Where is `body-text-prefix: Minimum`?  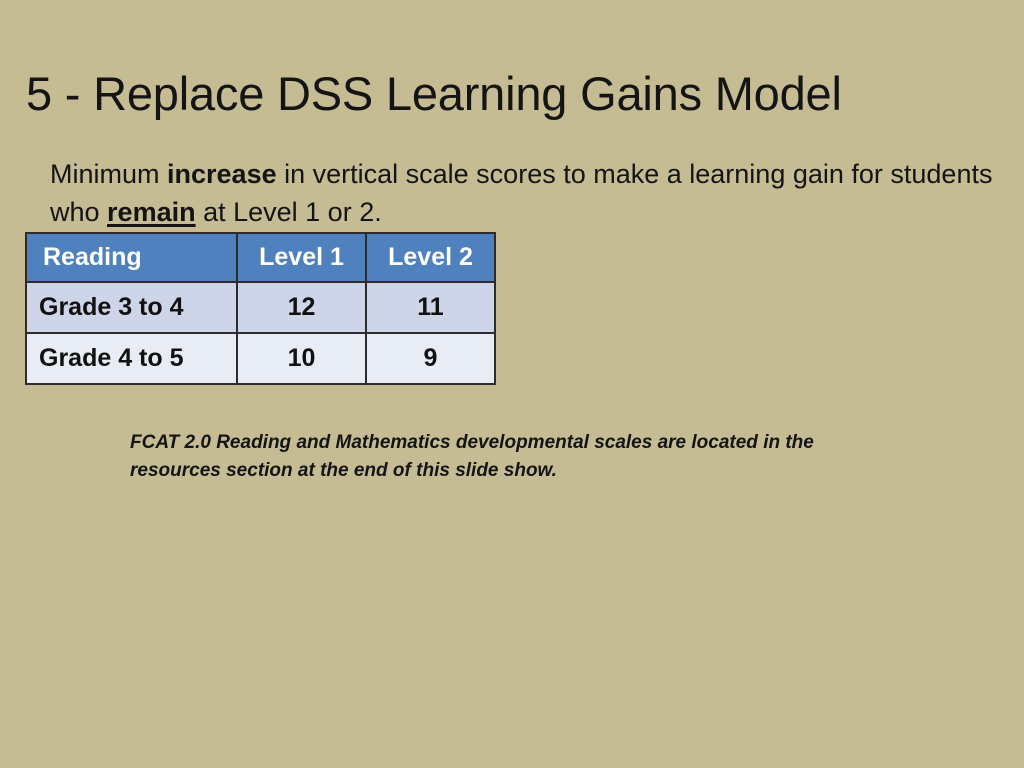 body-text-prefix: Minimum is located at coordinates (109, 174).